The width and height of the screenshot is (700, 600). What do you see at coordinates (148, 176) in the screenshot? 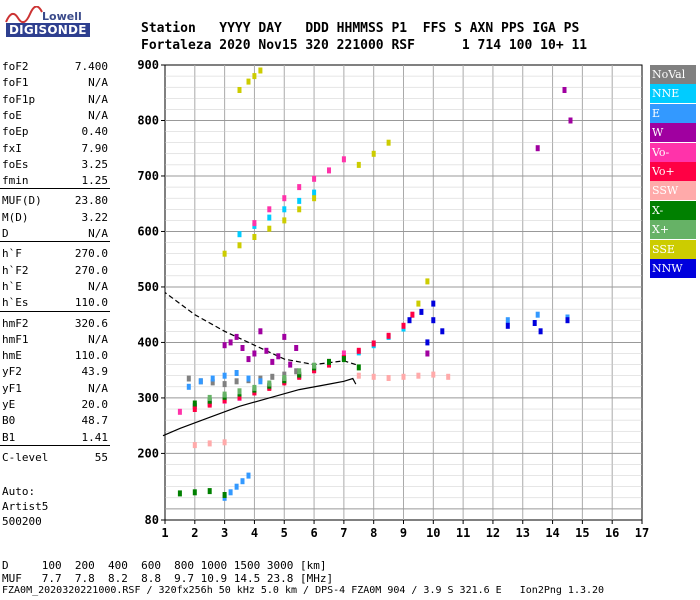
I see `y-tick-label: 700` at bounding box center [148, 176].